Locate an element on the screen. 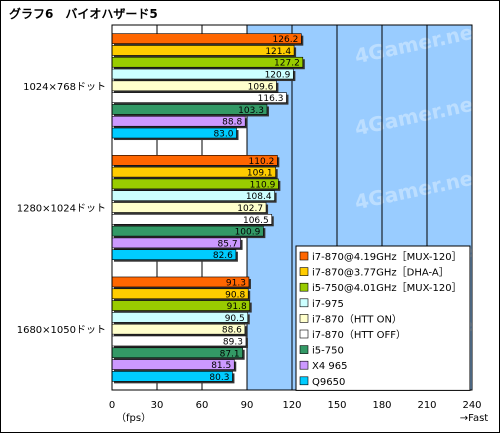 Image resolution: width=500 pixels, height=433 pixels. bar-value-label: 81.5 is located at coordinates (221, 366).